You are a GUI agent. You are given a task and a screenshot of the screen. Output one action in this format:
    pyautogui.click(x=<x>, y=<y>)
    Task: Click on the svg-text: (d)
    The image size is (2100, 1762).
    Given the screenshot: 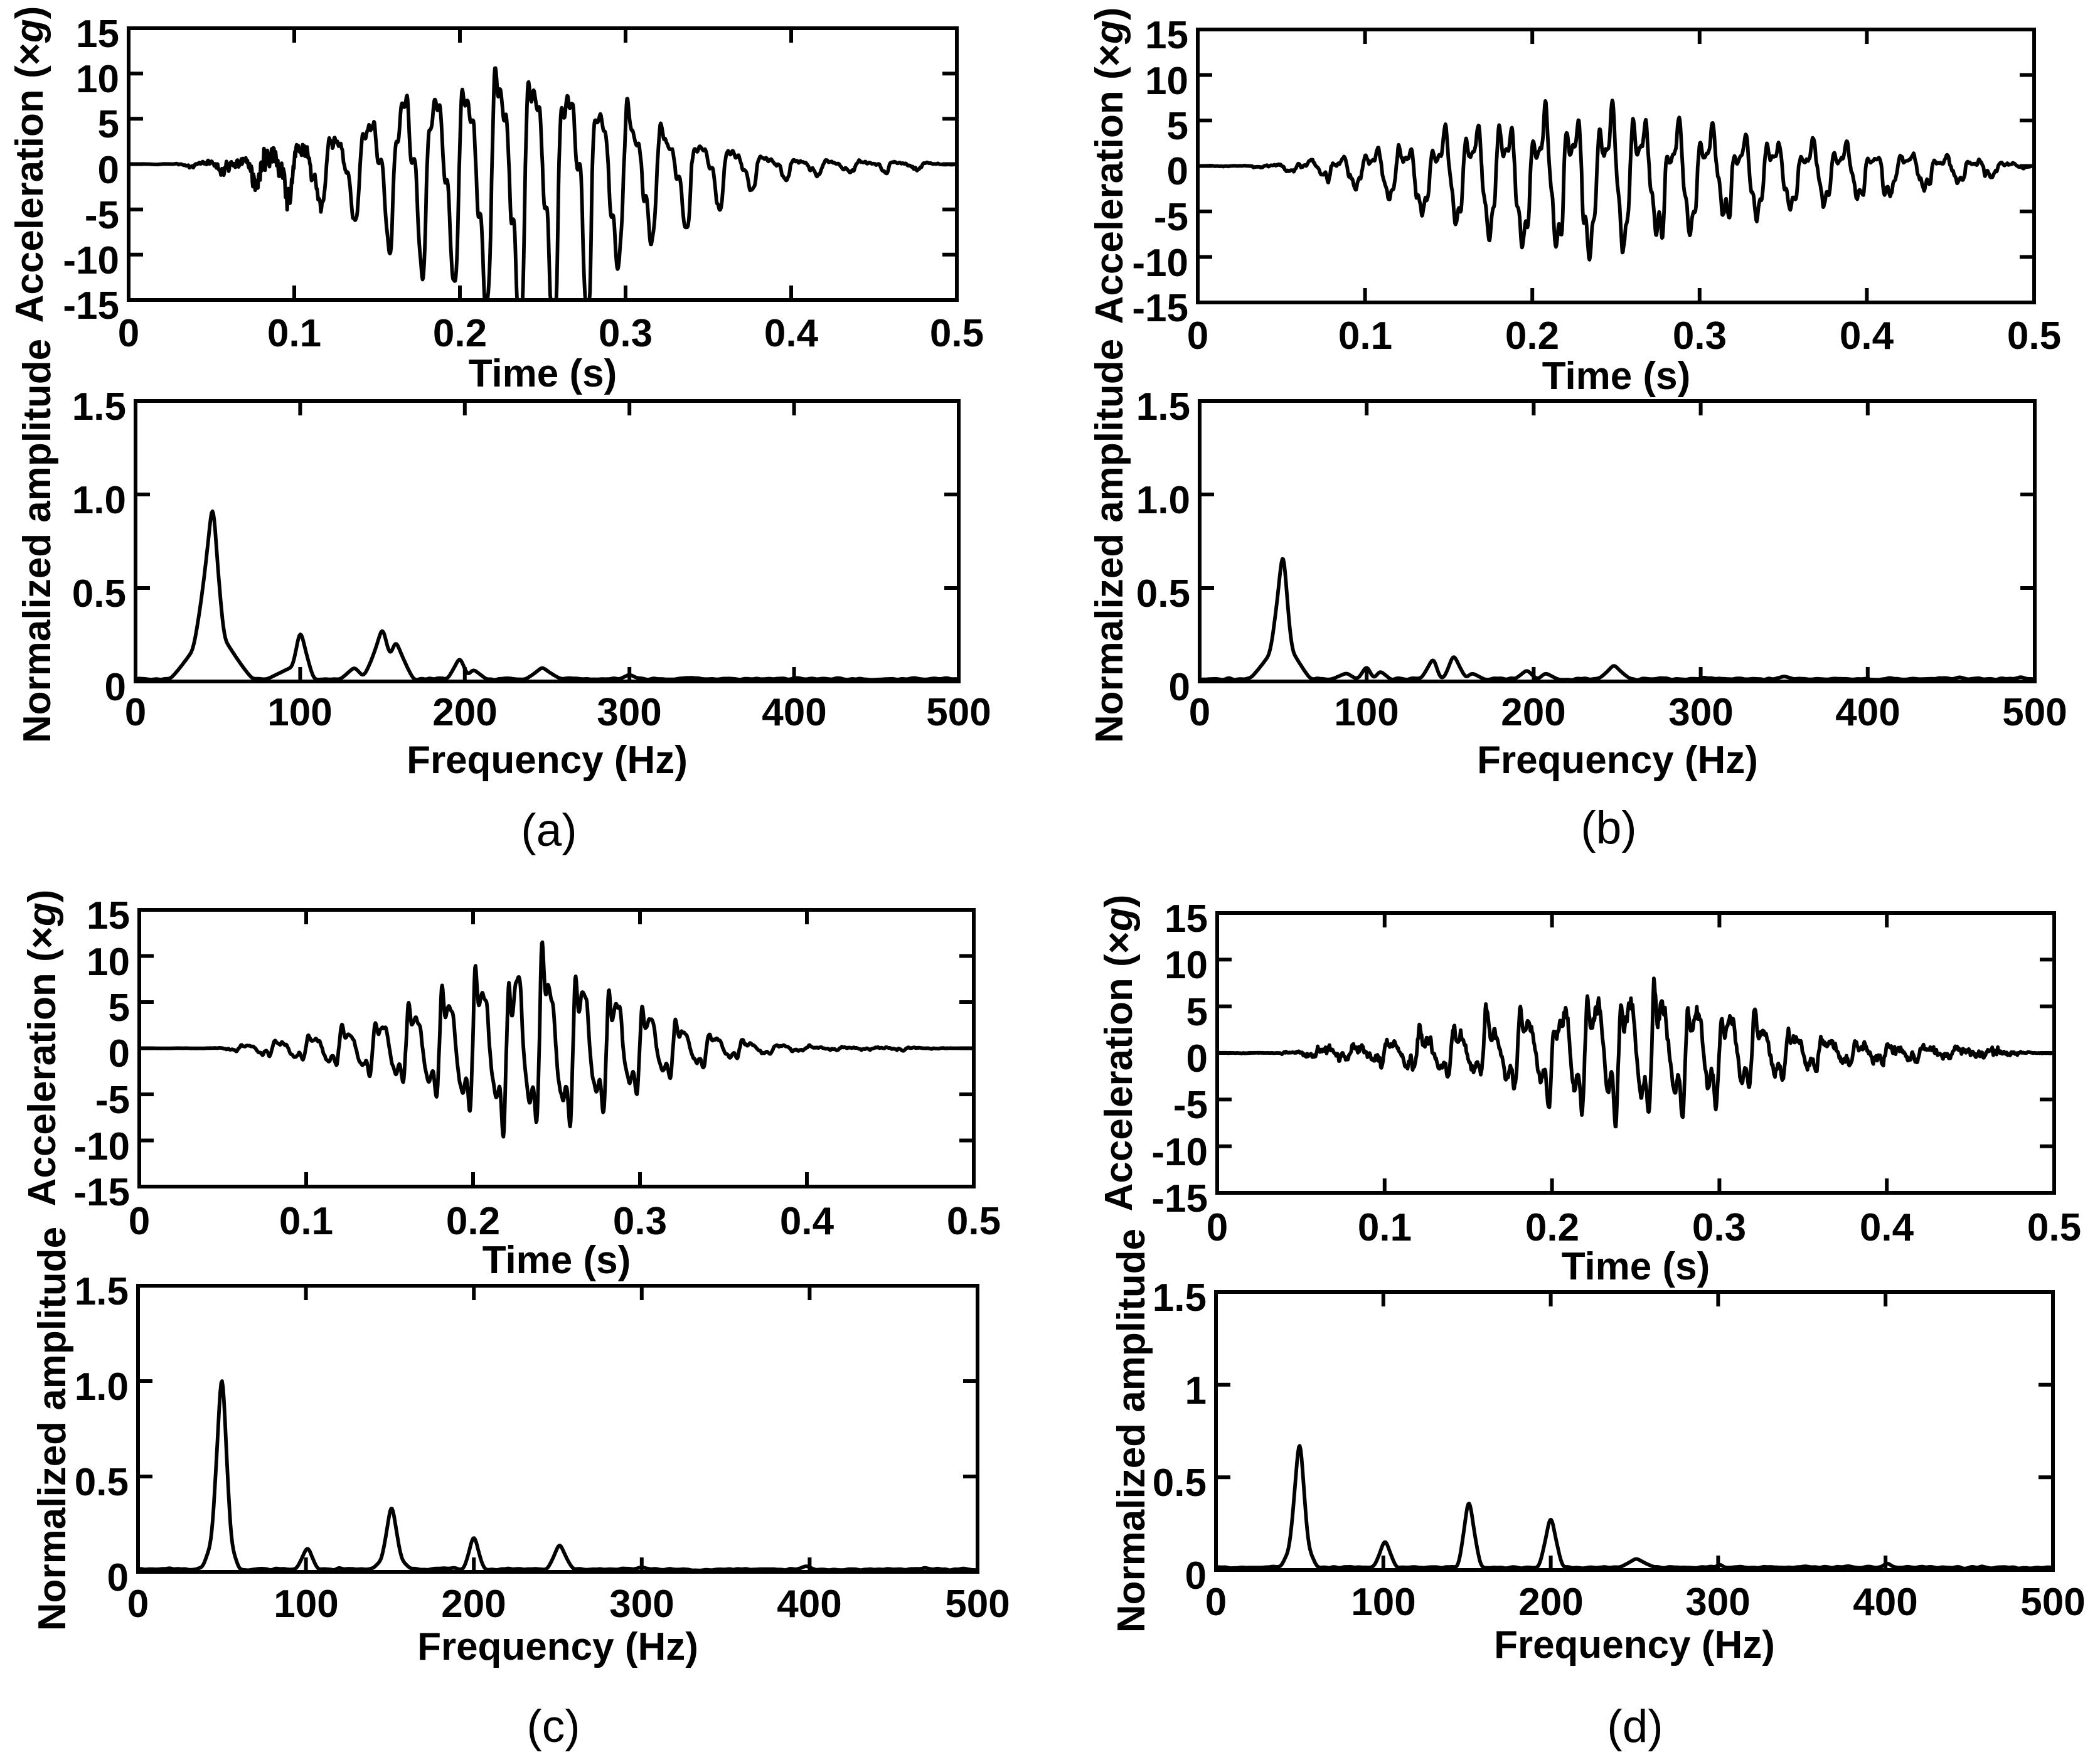 What is the action you would take?
    pyautogui.click(x=1635, y=1727)
    